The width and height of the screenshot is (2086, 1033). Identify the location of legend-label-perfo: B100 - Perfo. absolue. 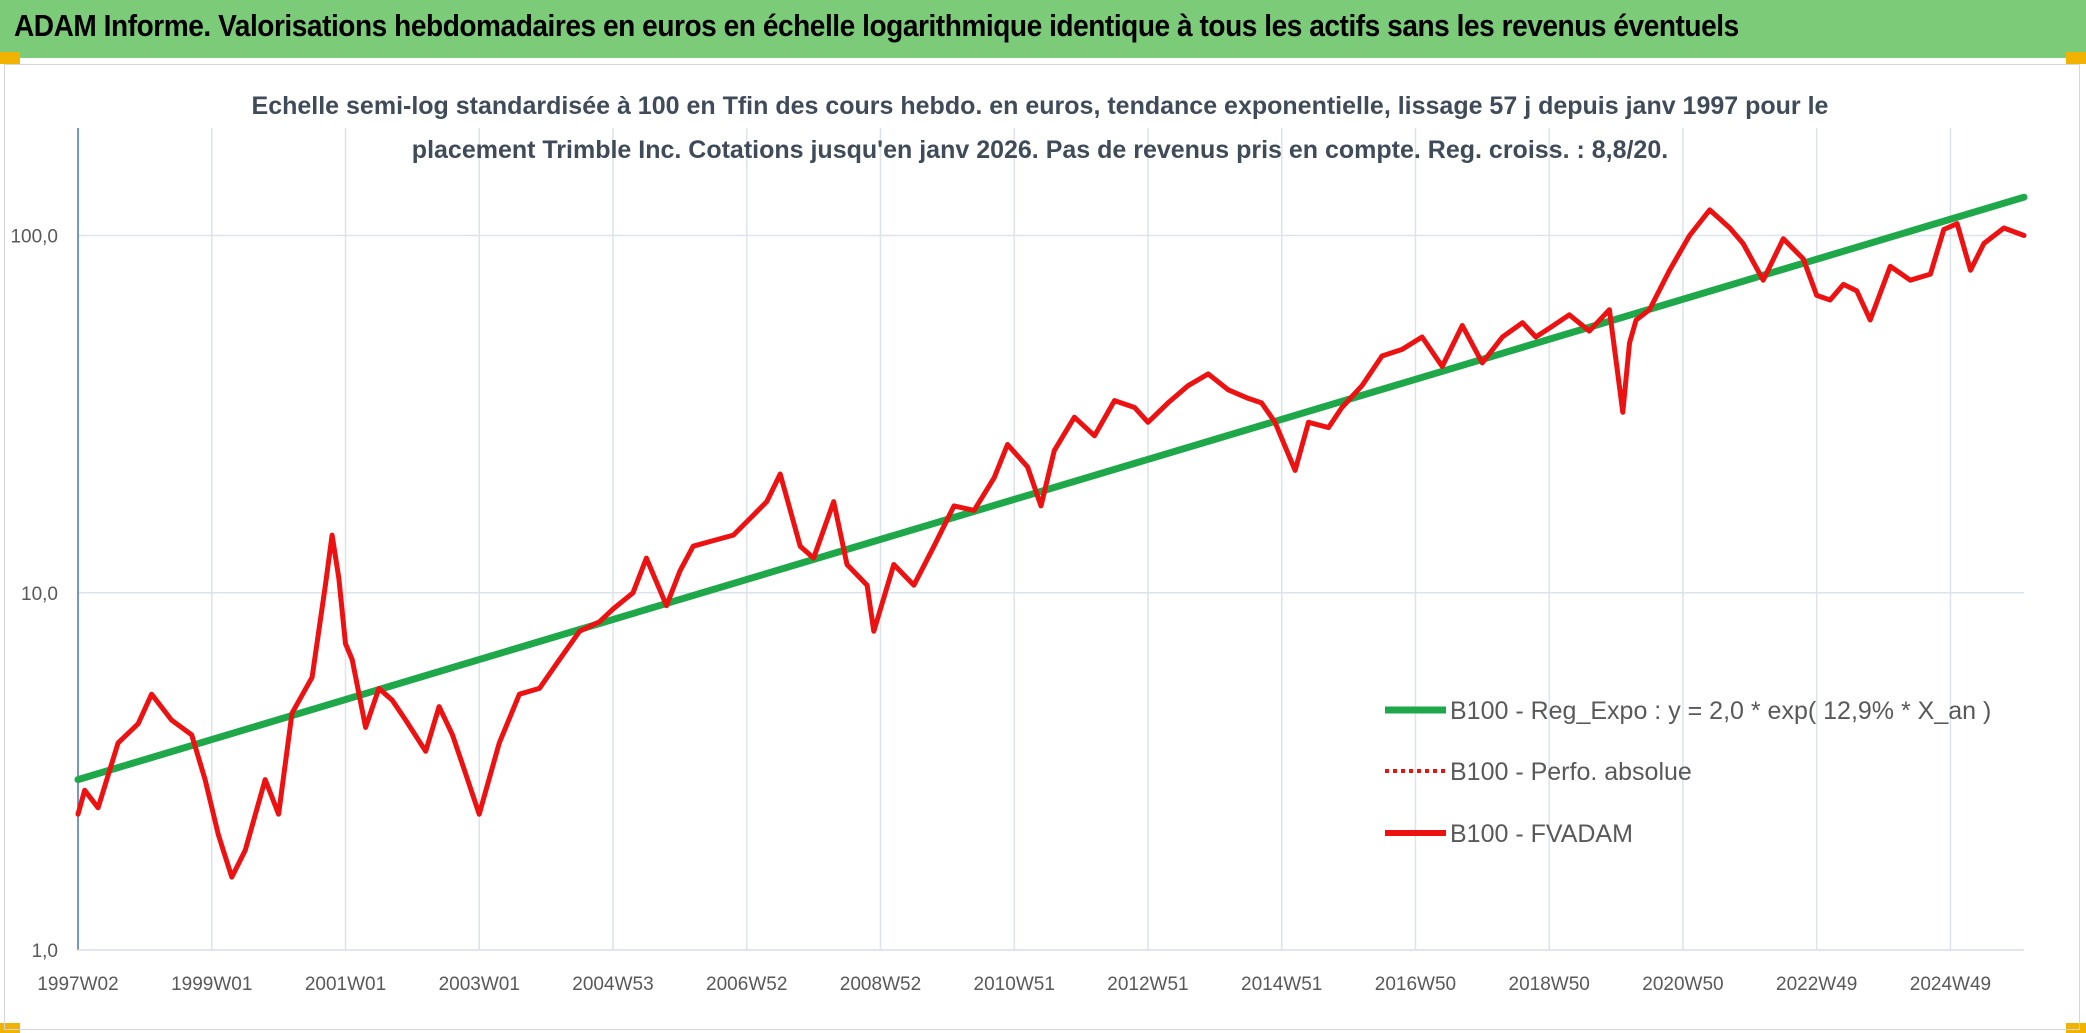
(1571, 772).